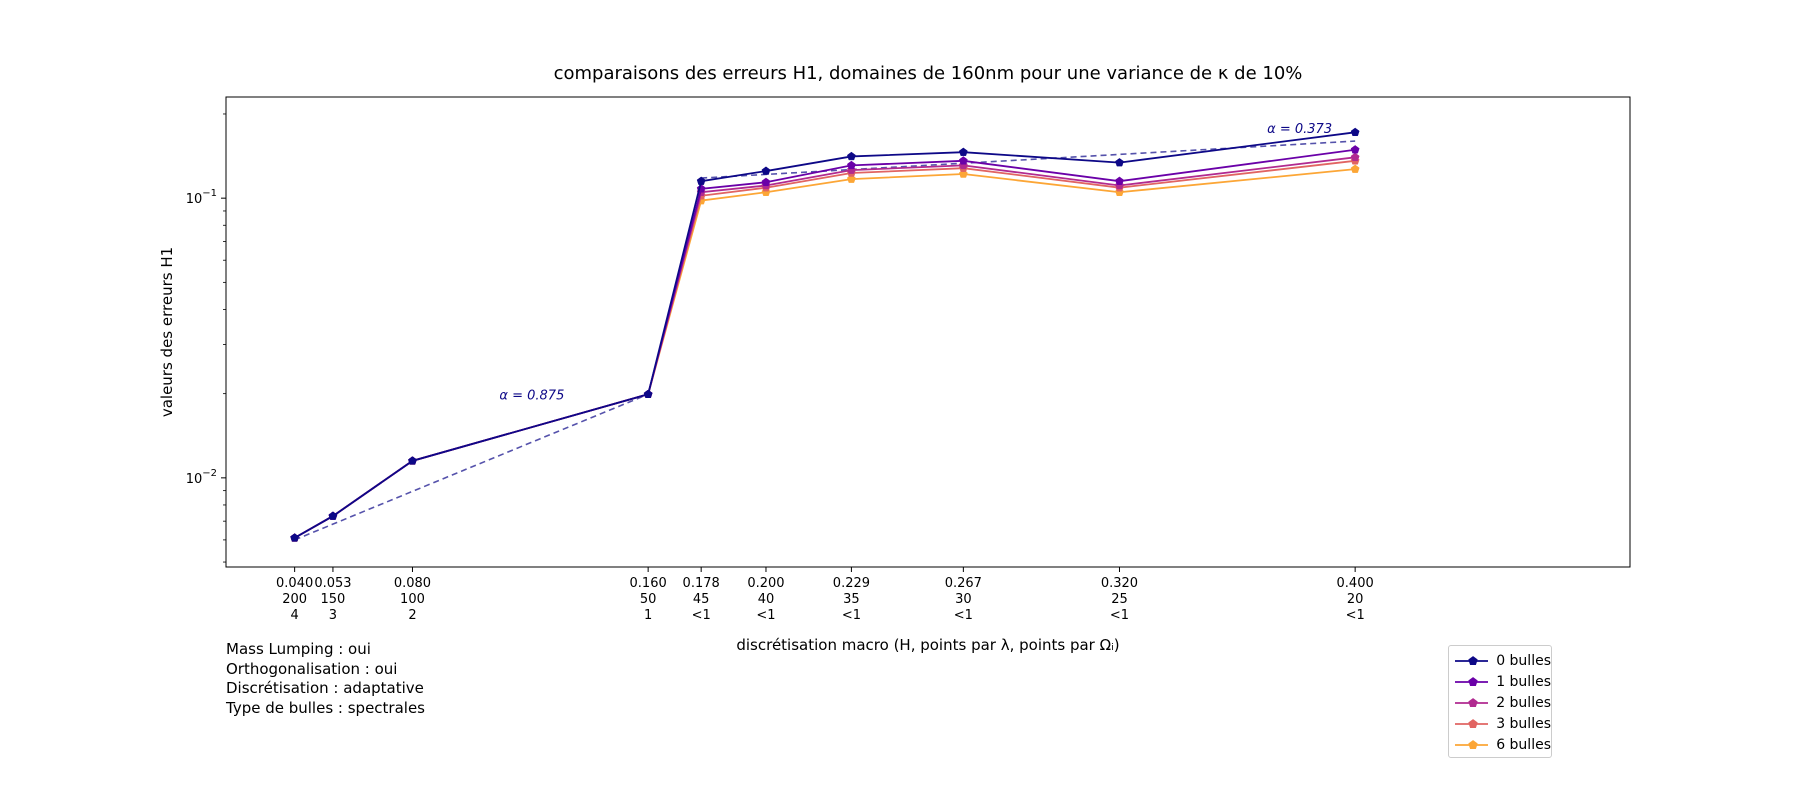 The image size is (1800, 800). I want to click on y-tick-label: 10⁻¹, so click(201, 197).